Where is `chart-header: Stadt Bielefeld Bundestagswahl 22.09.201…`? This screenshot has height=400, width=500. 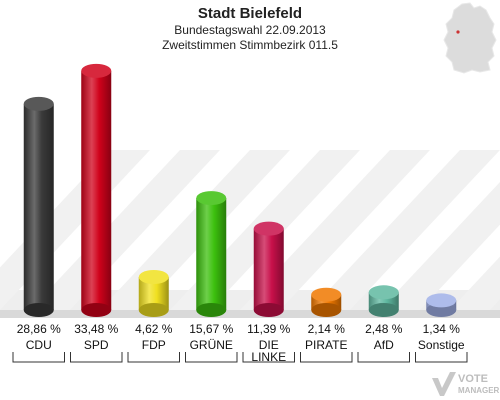 chart-header: Stadt Bielefeld Bundestagswahl 22.09.201… is located at coordinates (250, 26).